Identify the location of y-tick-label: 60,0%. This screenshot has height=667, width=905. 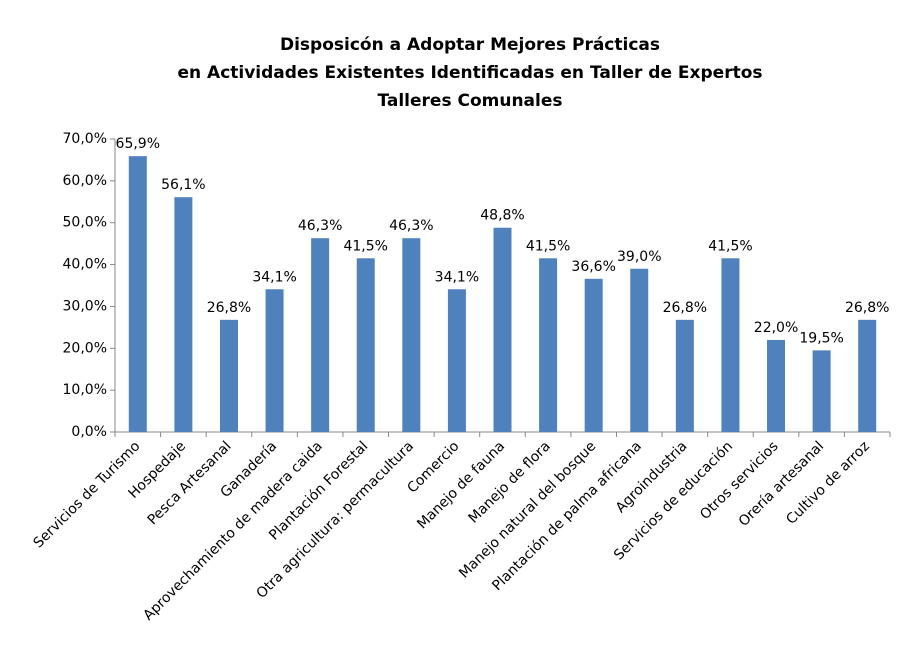
(85, 181).